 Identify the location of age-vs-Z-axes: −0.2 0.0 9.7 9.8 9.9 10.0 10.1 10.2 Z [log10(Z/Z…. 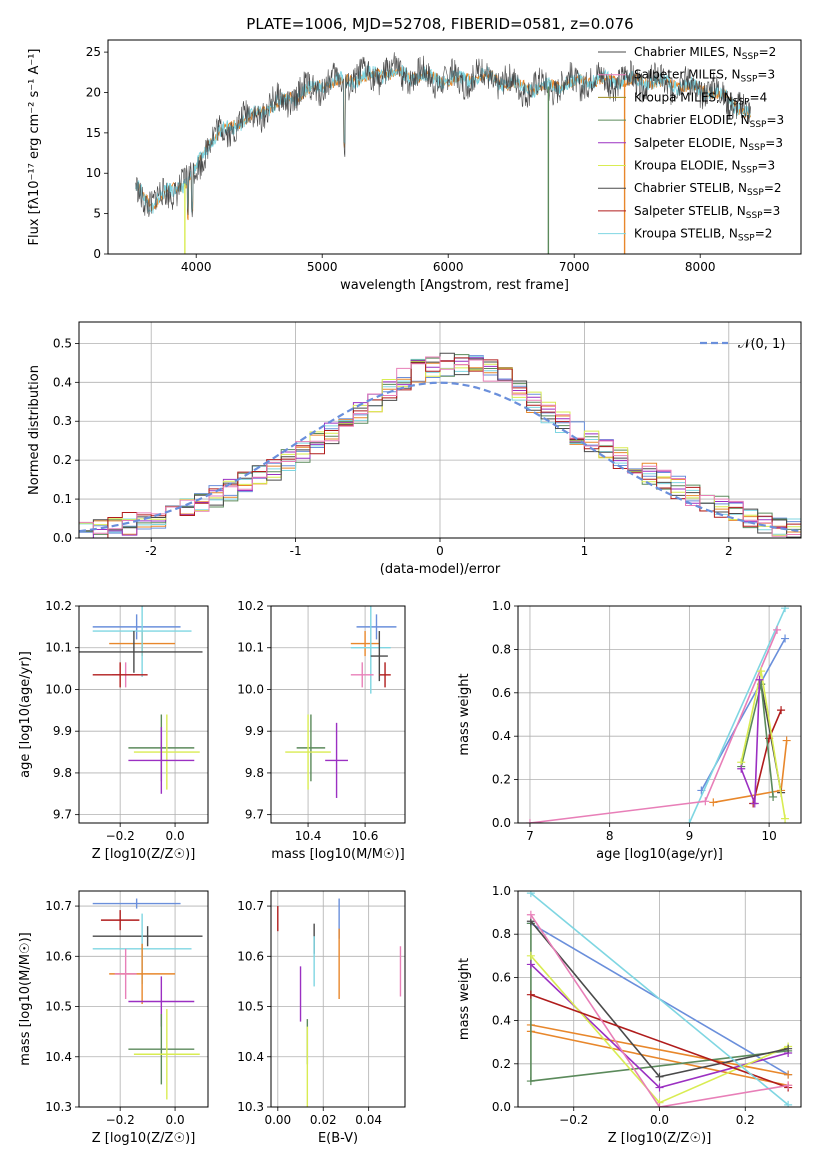
(113, 730).